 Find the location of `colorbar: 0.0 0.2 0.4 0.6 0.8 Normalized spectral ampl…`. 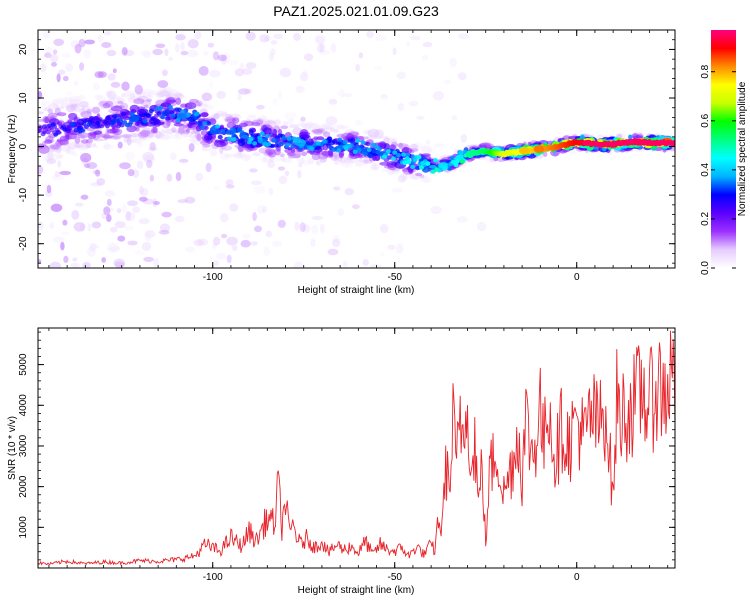

colorbar: 0.0 0.2 0.4 0.6 0.8 Normalized spectral ampl… is located at coordinates (724, 152).